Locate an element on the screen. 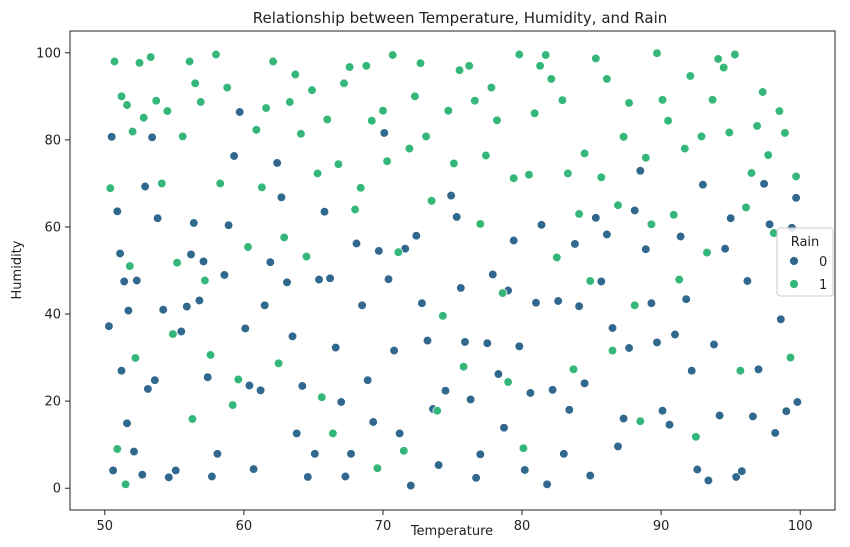 This screenshot has width=850, height=547. x-axis: 50 60 70 80 90 100 is located at coordinates (454, 522).